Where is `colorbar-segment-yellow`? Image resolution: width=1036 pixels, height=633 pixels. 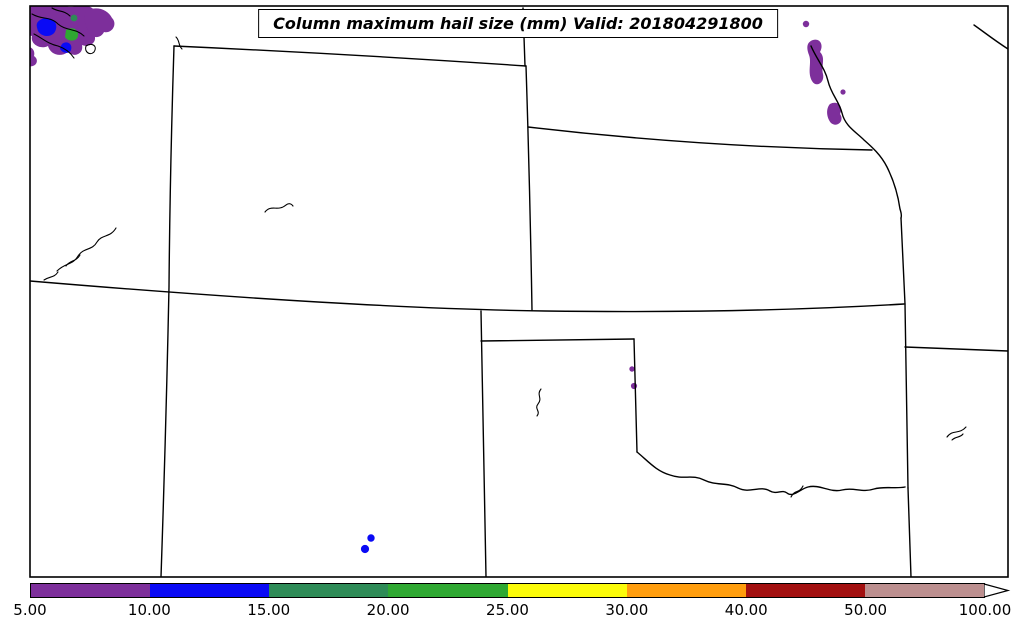
colorbar-segment-yellow is located at coordinates (567, 590).